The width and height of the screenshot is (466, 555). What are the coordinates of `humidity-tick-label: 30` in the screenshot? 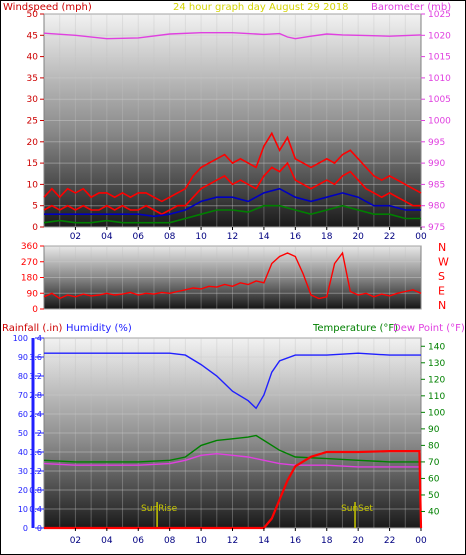 It's located at (23, 471).